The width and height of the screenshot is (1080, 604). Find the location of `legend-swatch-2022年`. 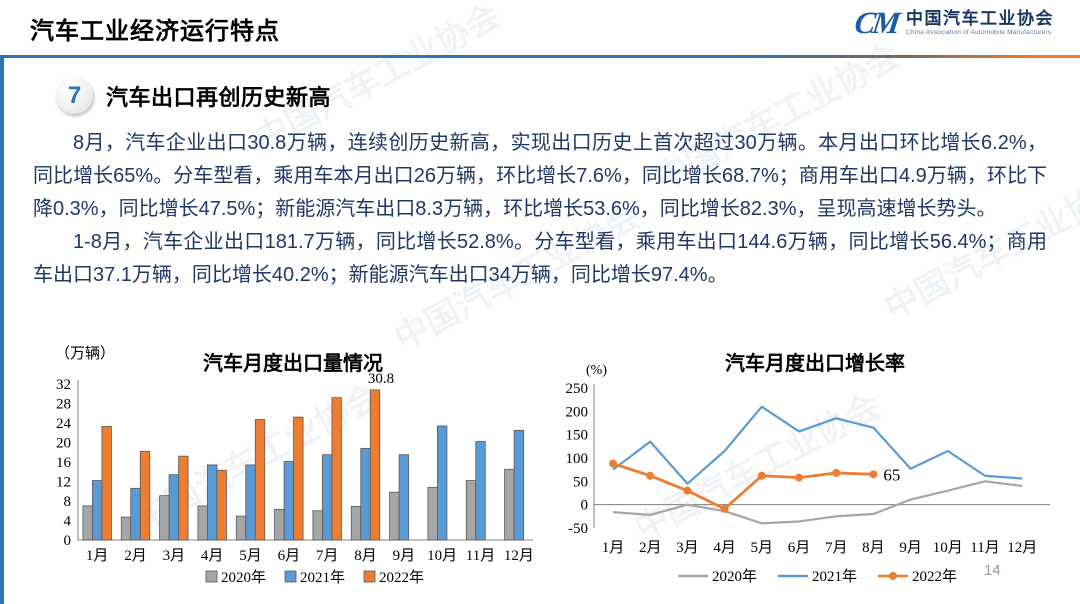

legend-swatch-2022年 is located at coordinates (369, 576).